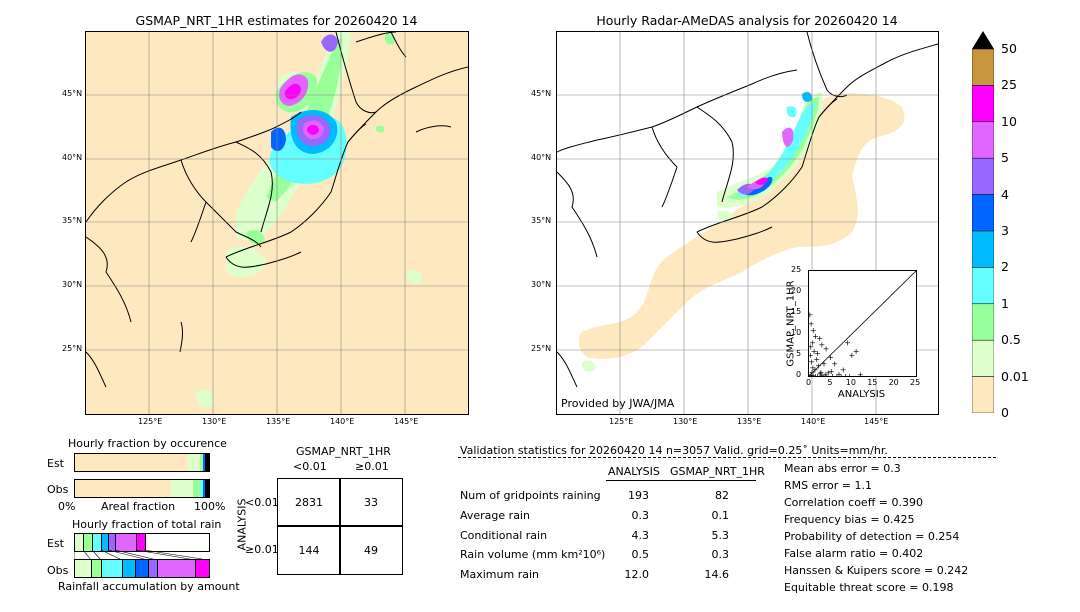 The width and height of the screenshot is (1080, 612). I want to click on stat-gsmap-value: 0.1, so click(720, 515).